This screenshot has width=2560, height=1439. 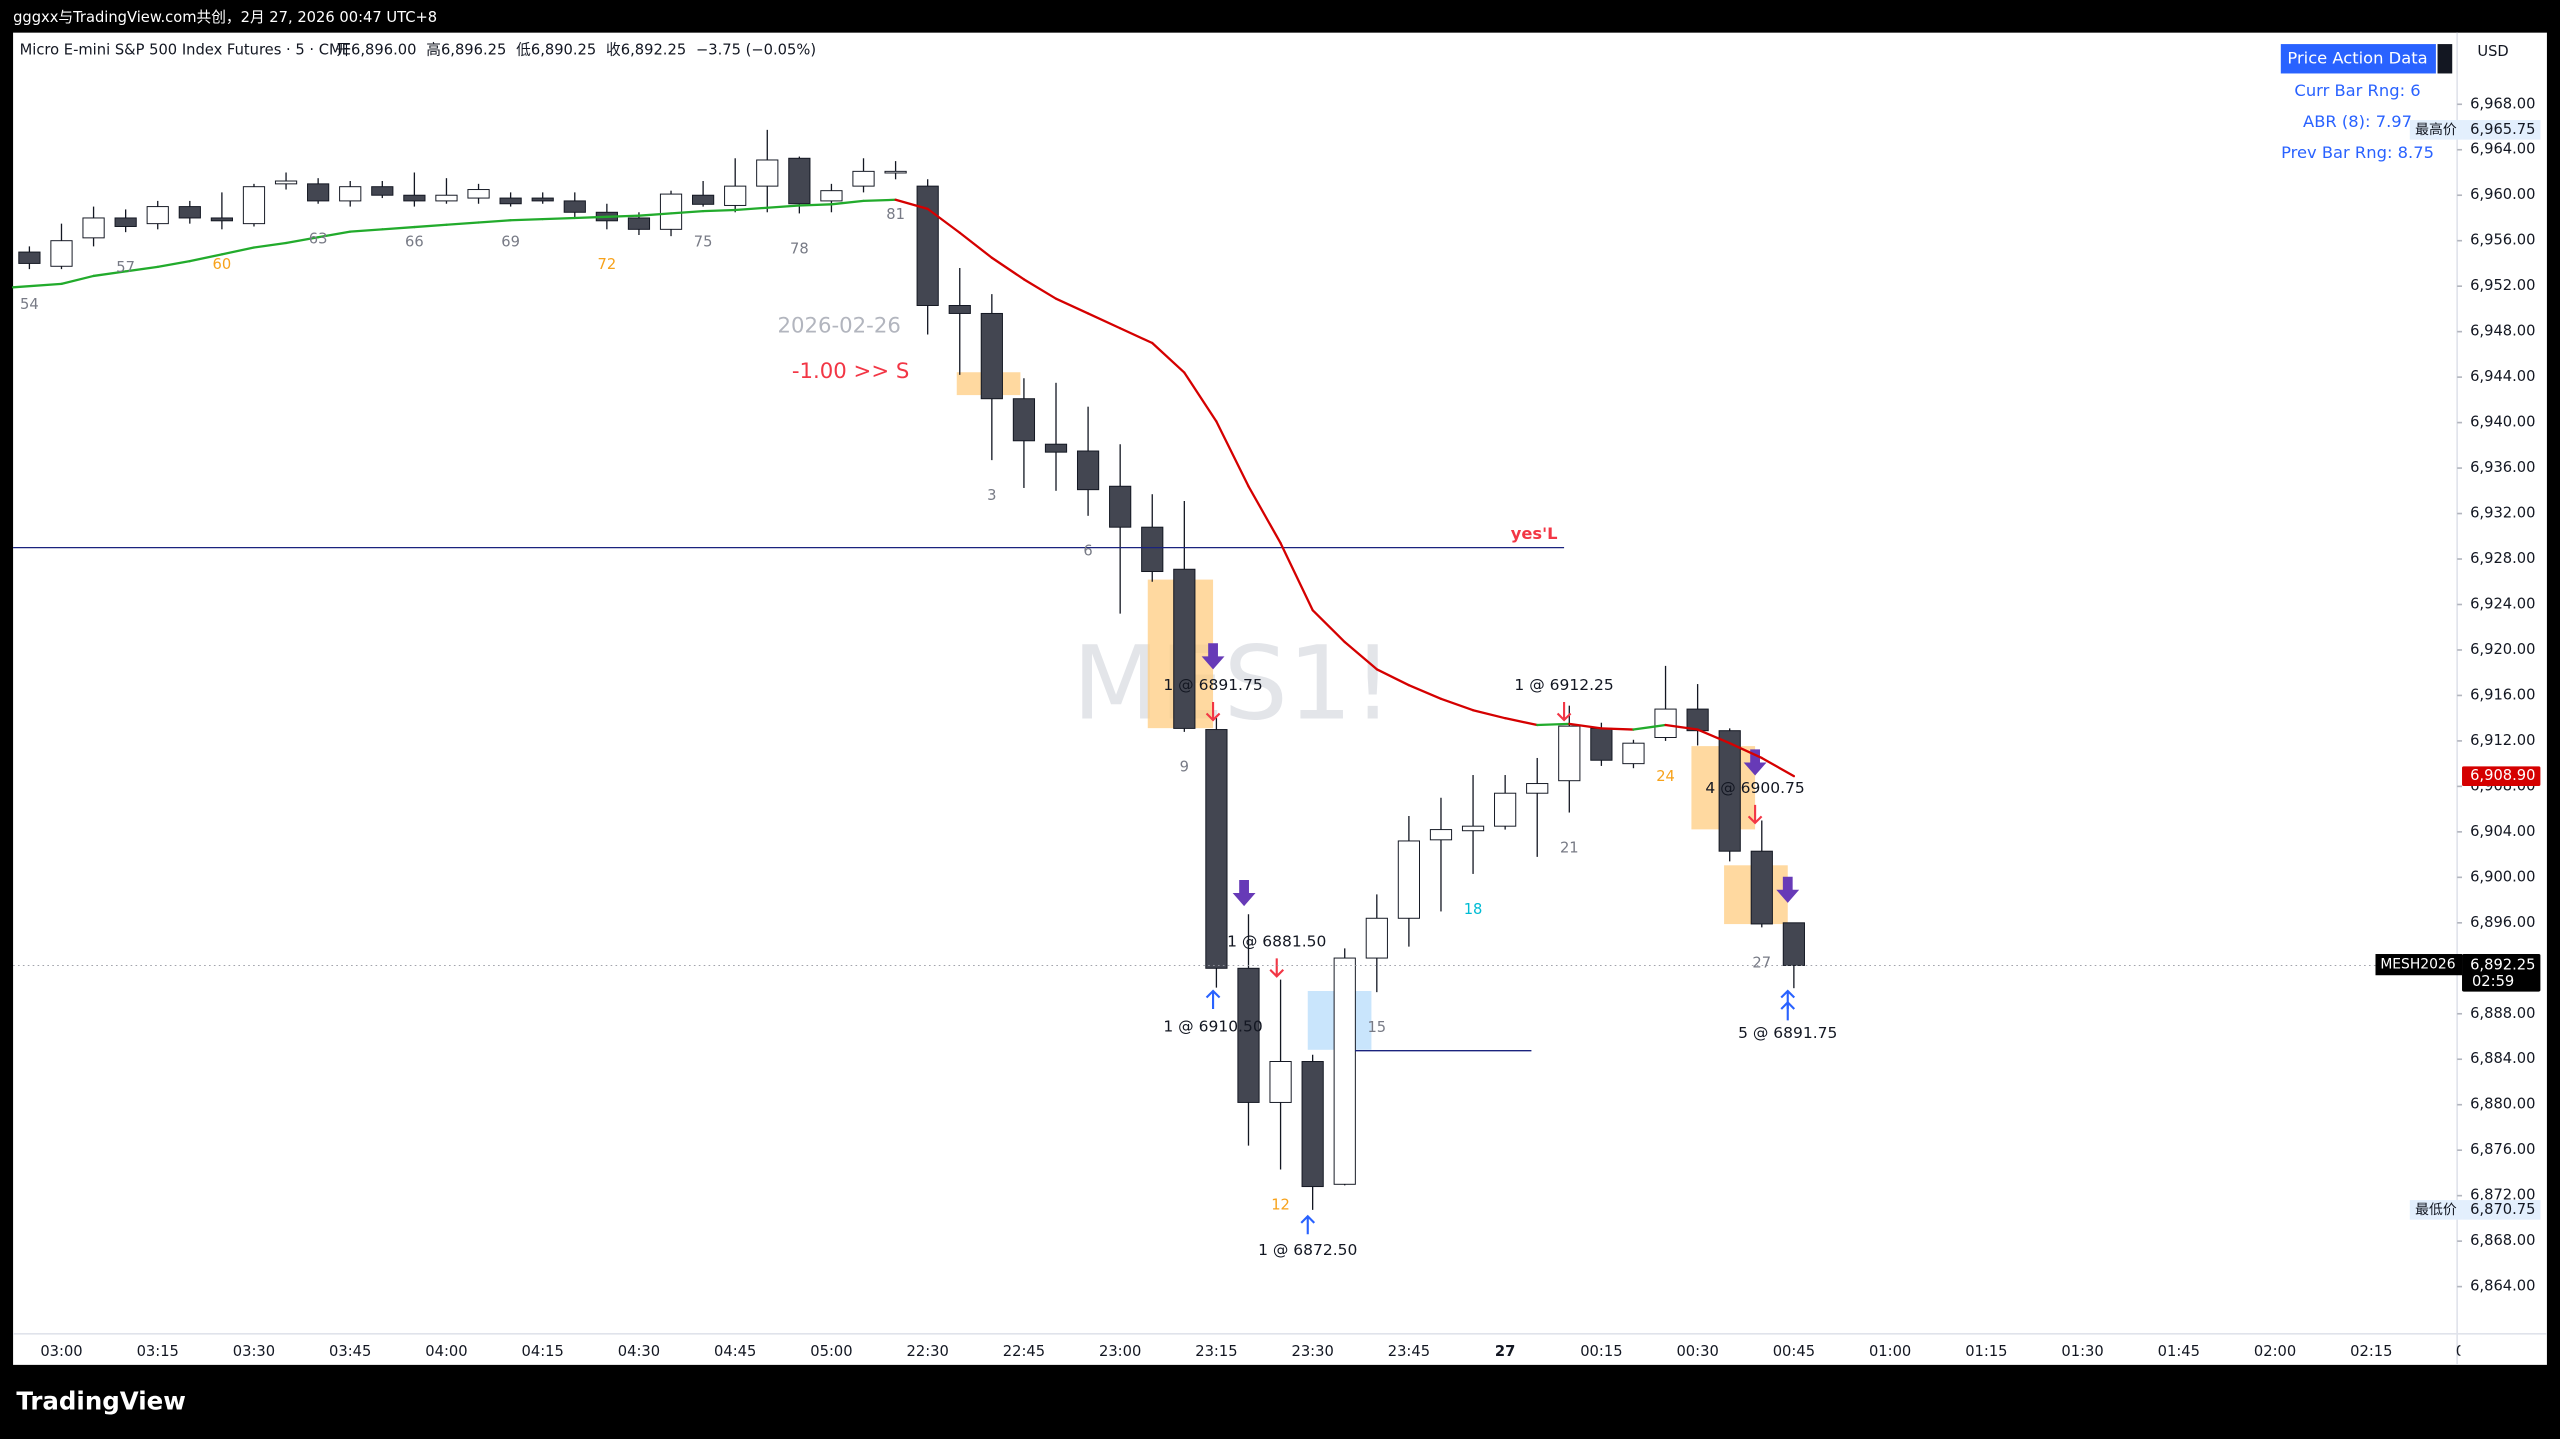 What do you see at coordinates (2082, 1351) in the screenshot?
I see `x-tick-label: 01:30` at bounding box center [2082, 1351].